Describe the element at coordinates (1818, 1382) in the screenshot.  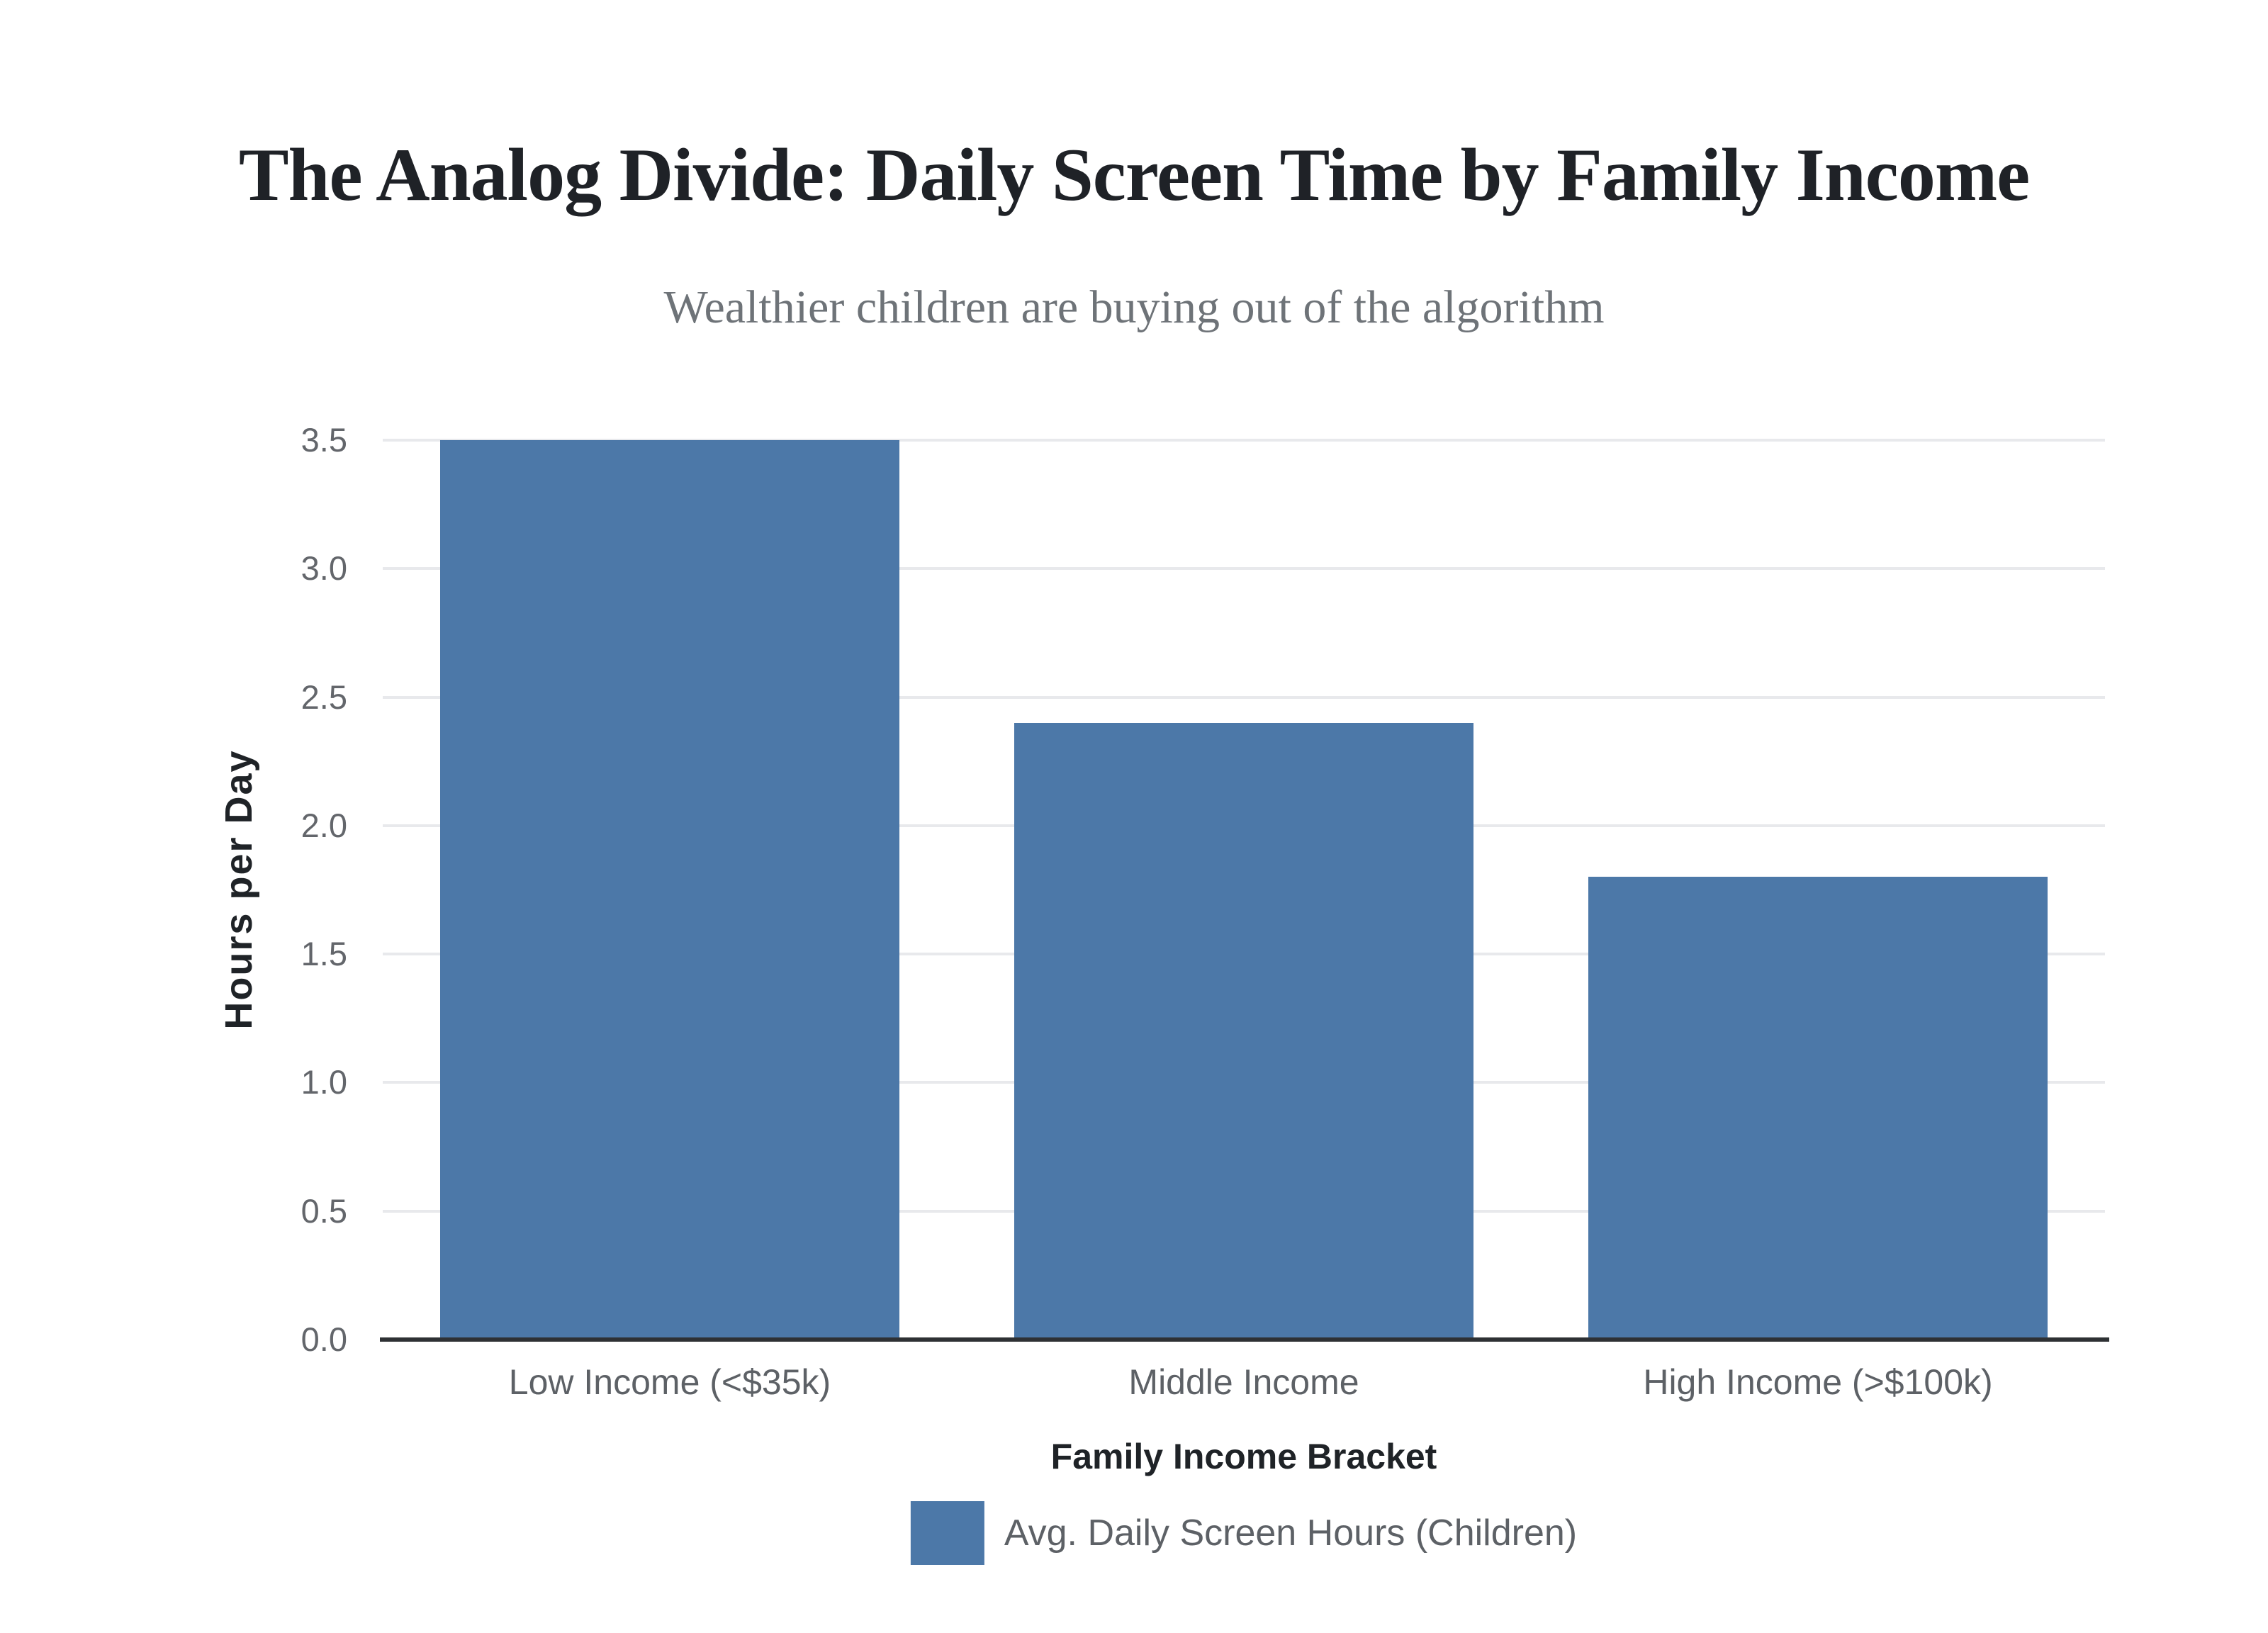
I see `x-tick-label-3: High Income (>$100k)` at that location.